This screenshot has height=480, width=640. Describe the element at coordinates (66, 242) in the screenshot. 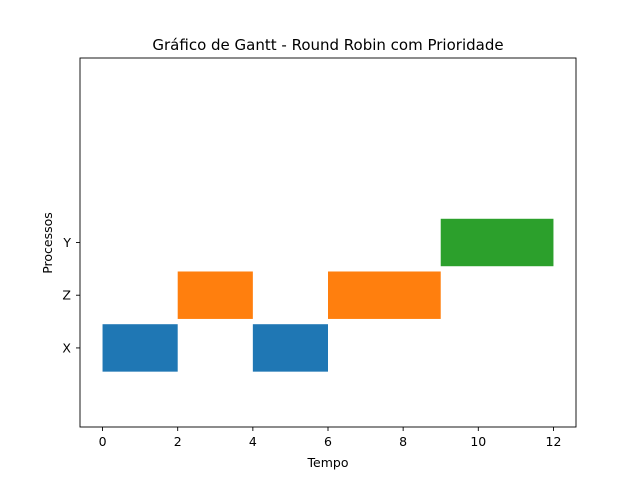

I see `y-tick-label: Y` at that location.